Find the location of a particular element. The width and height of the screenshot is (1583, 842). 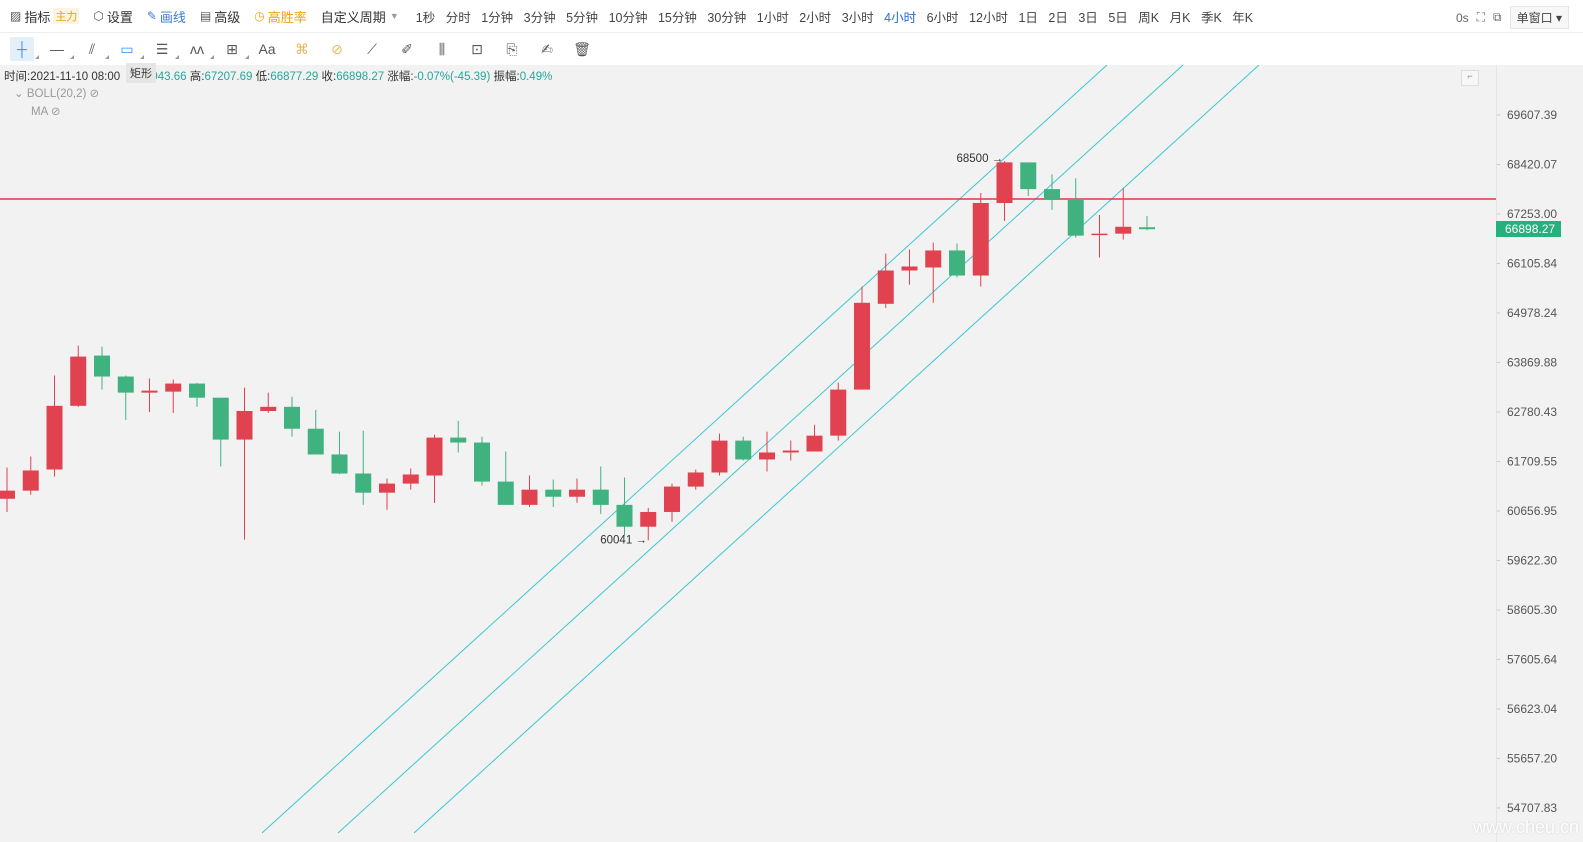

period-5: 10分钟 is located at coordinates (628, 16).